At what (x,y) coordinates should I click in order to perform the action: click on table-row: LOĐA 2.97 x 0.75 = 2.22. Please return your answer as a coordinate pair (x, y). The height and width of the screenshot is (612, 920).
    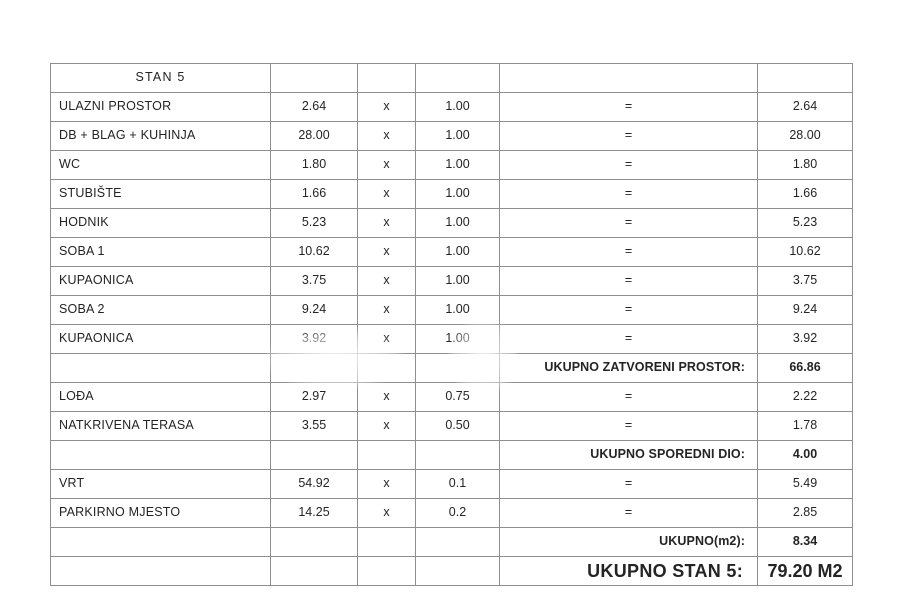
    Looking at the image, I should click on (451, 397).